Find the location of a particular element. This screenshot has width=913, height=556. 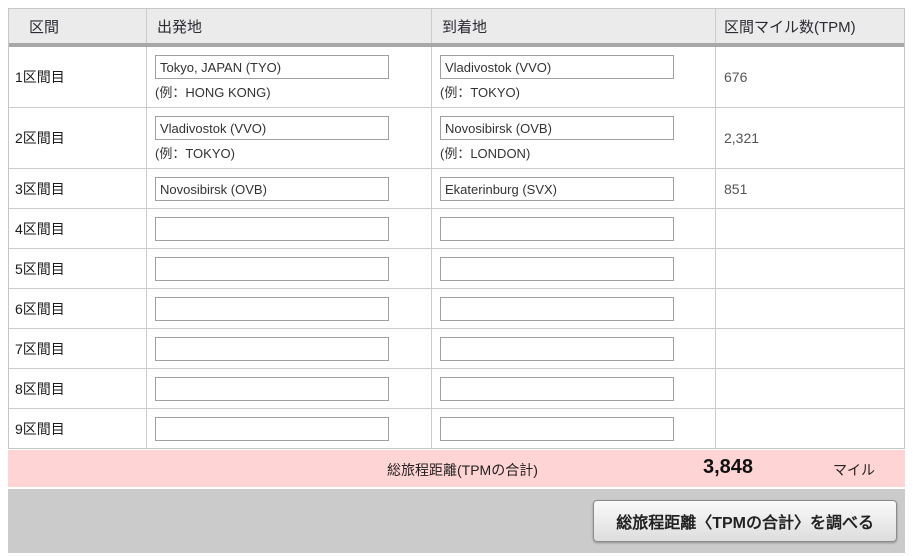

departure-cell: (例：TOKYO) is located at coordinates (288, 138).